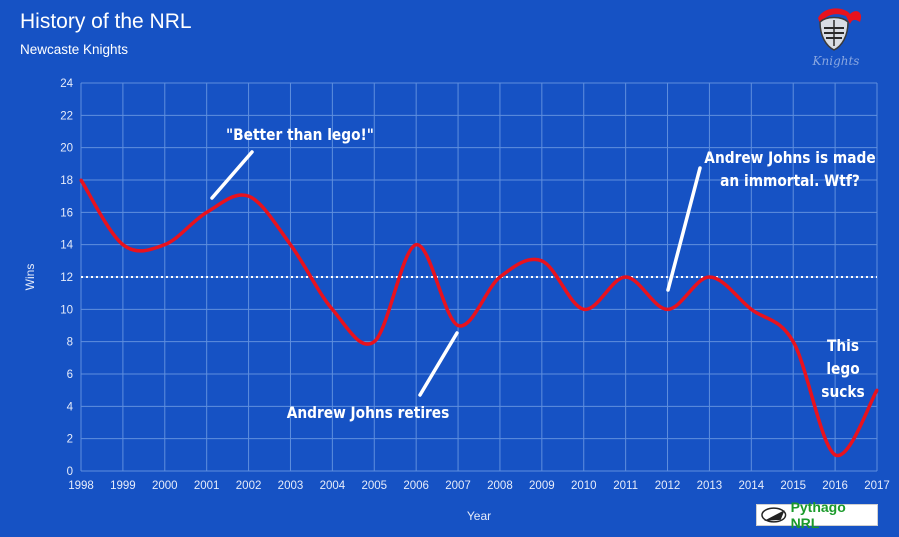  I want to click on annotation-text: Andrew Johns retires, so click(368, 412).